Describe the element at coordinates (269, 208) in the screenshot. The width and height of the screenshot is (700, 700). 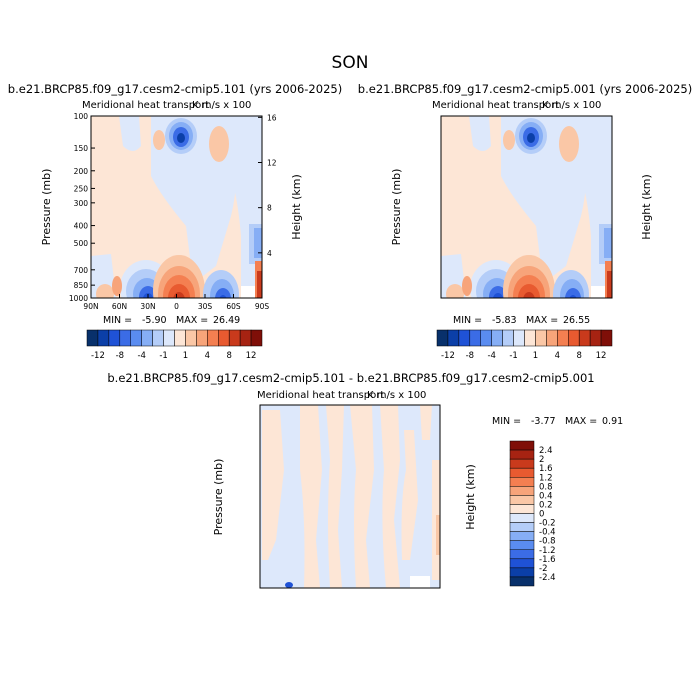
I see `height-tick-label: 8` at that location.